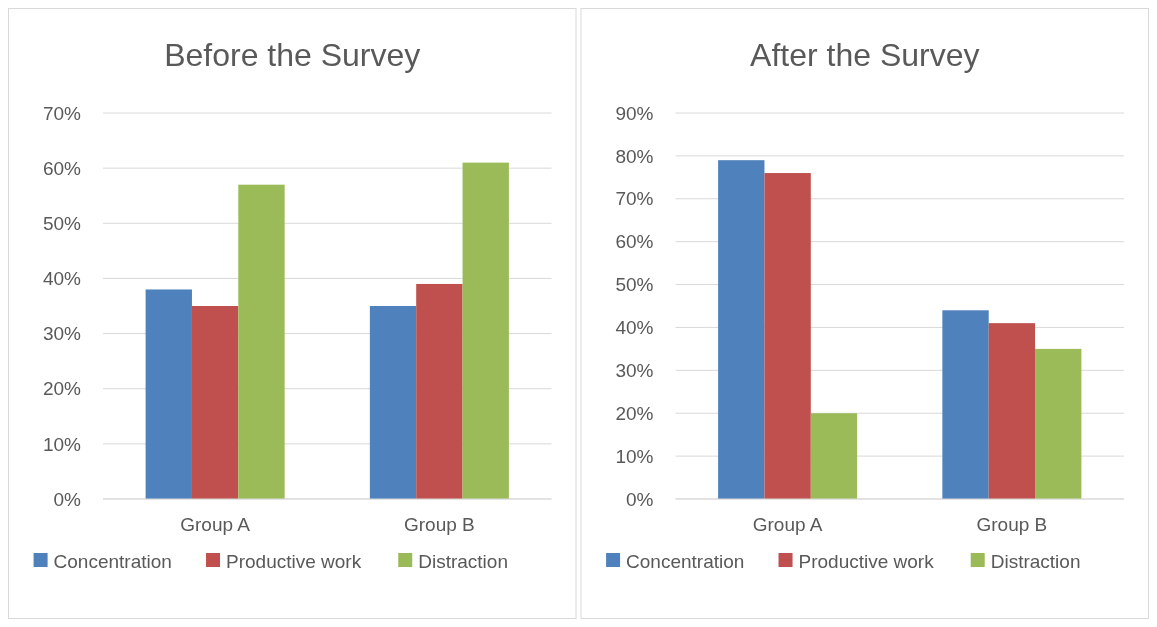  Describe the element at coordinates (292, 55) in the screenshot. I see `chart-title: Before the Survey` at that location.